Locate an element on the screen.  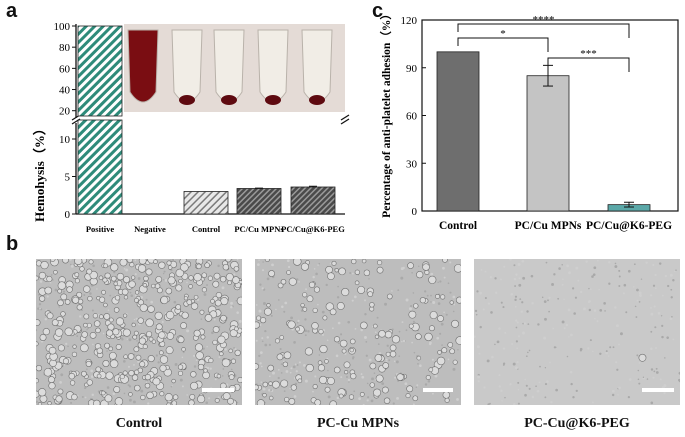
significance-bracket: * is located at coordinates (503, 40).